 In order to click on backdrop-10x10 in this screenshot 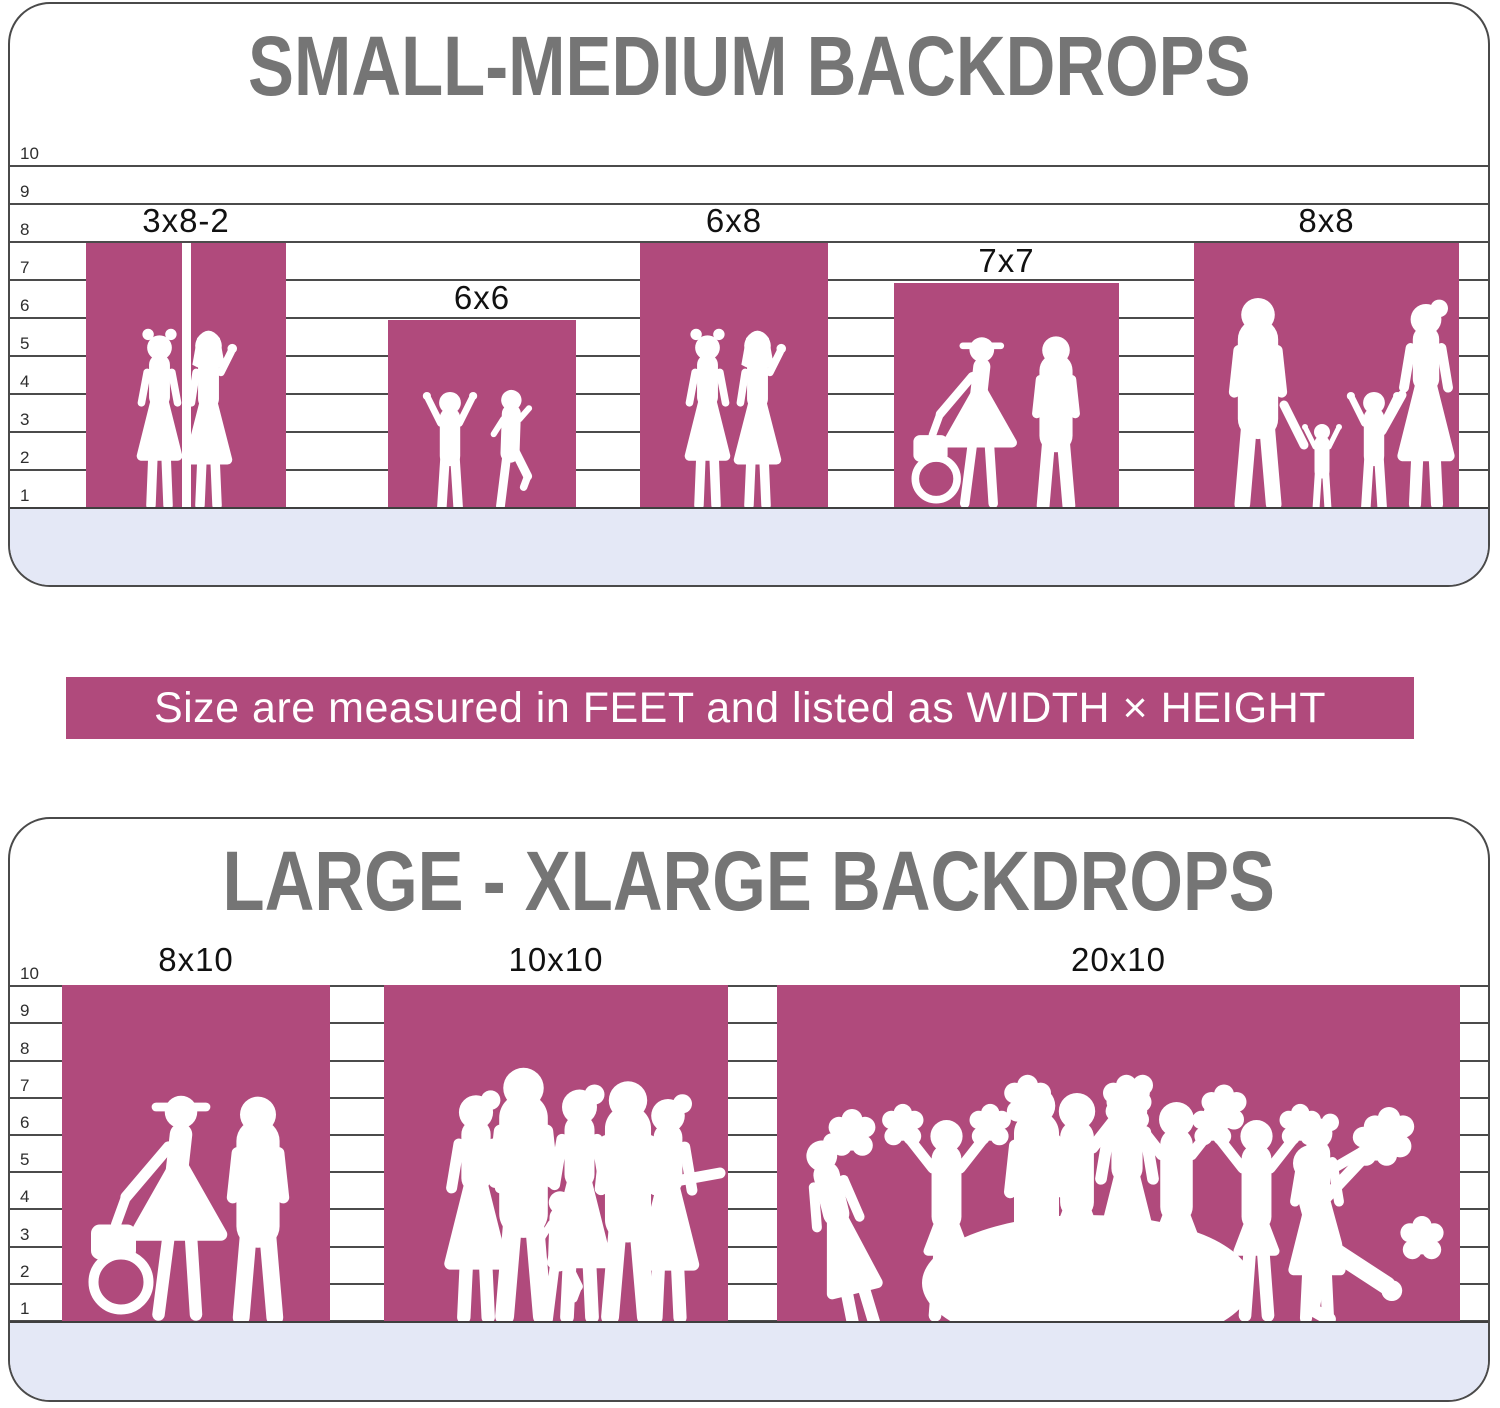, I will do `click(556, 1156)`.